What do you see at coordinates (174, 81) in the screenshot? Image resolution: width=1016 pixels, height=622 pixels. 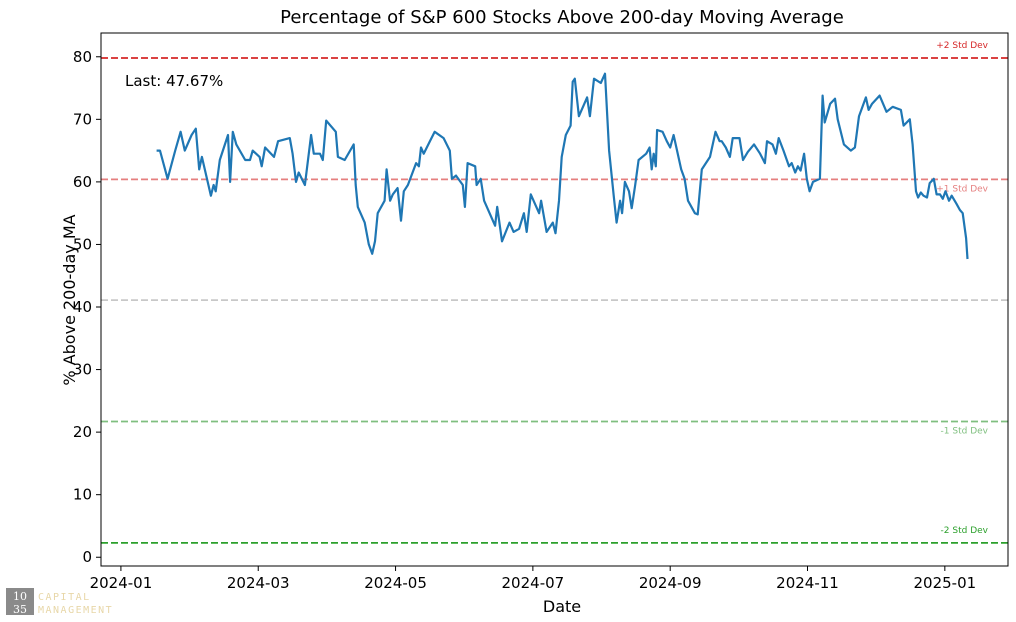 I see `annotation: Last: 47.67%` at bounding box center [174, 81].